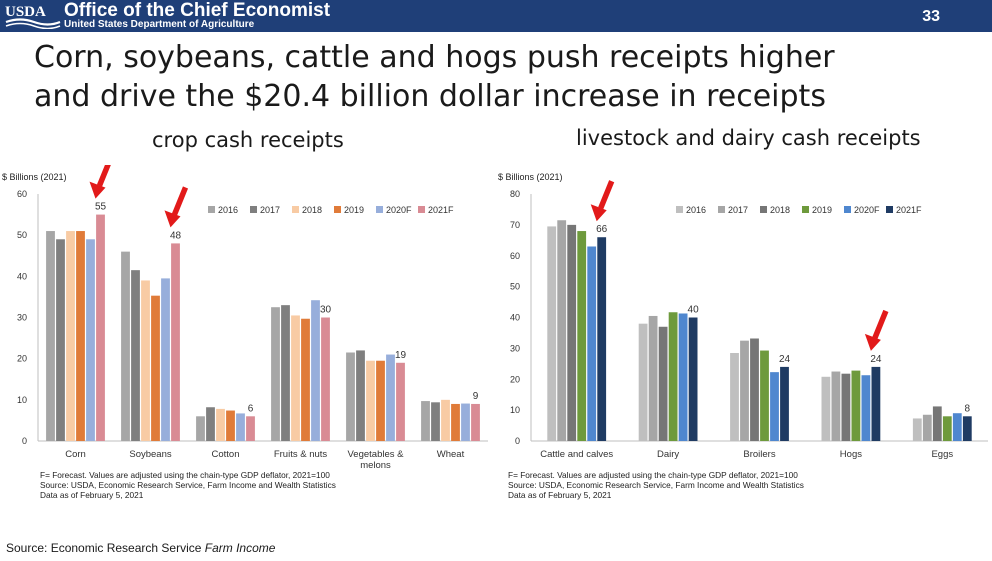 This screenshot has height=561, width=992. I want to click on category-label: Broilers, so click(759, 454).